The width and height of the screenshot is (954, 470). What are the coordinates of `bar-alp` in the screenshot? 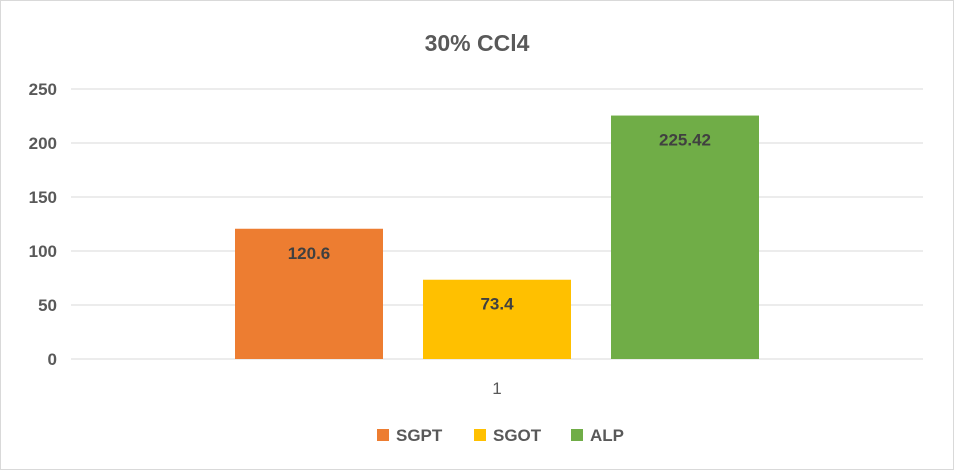 It's located at (685, 237).